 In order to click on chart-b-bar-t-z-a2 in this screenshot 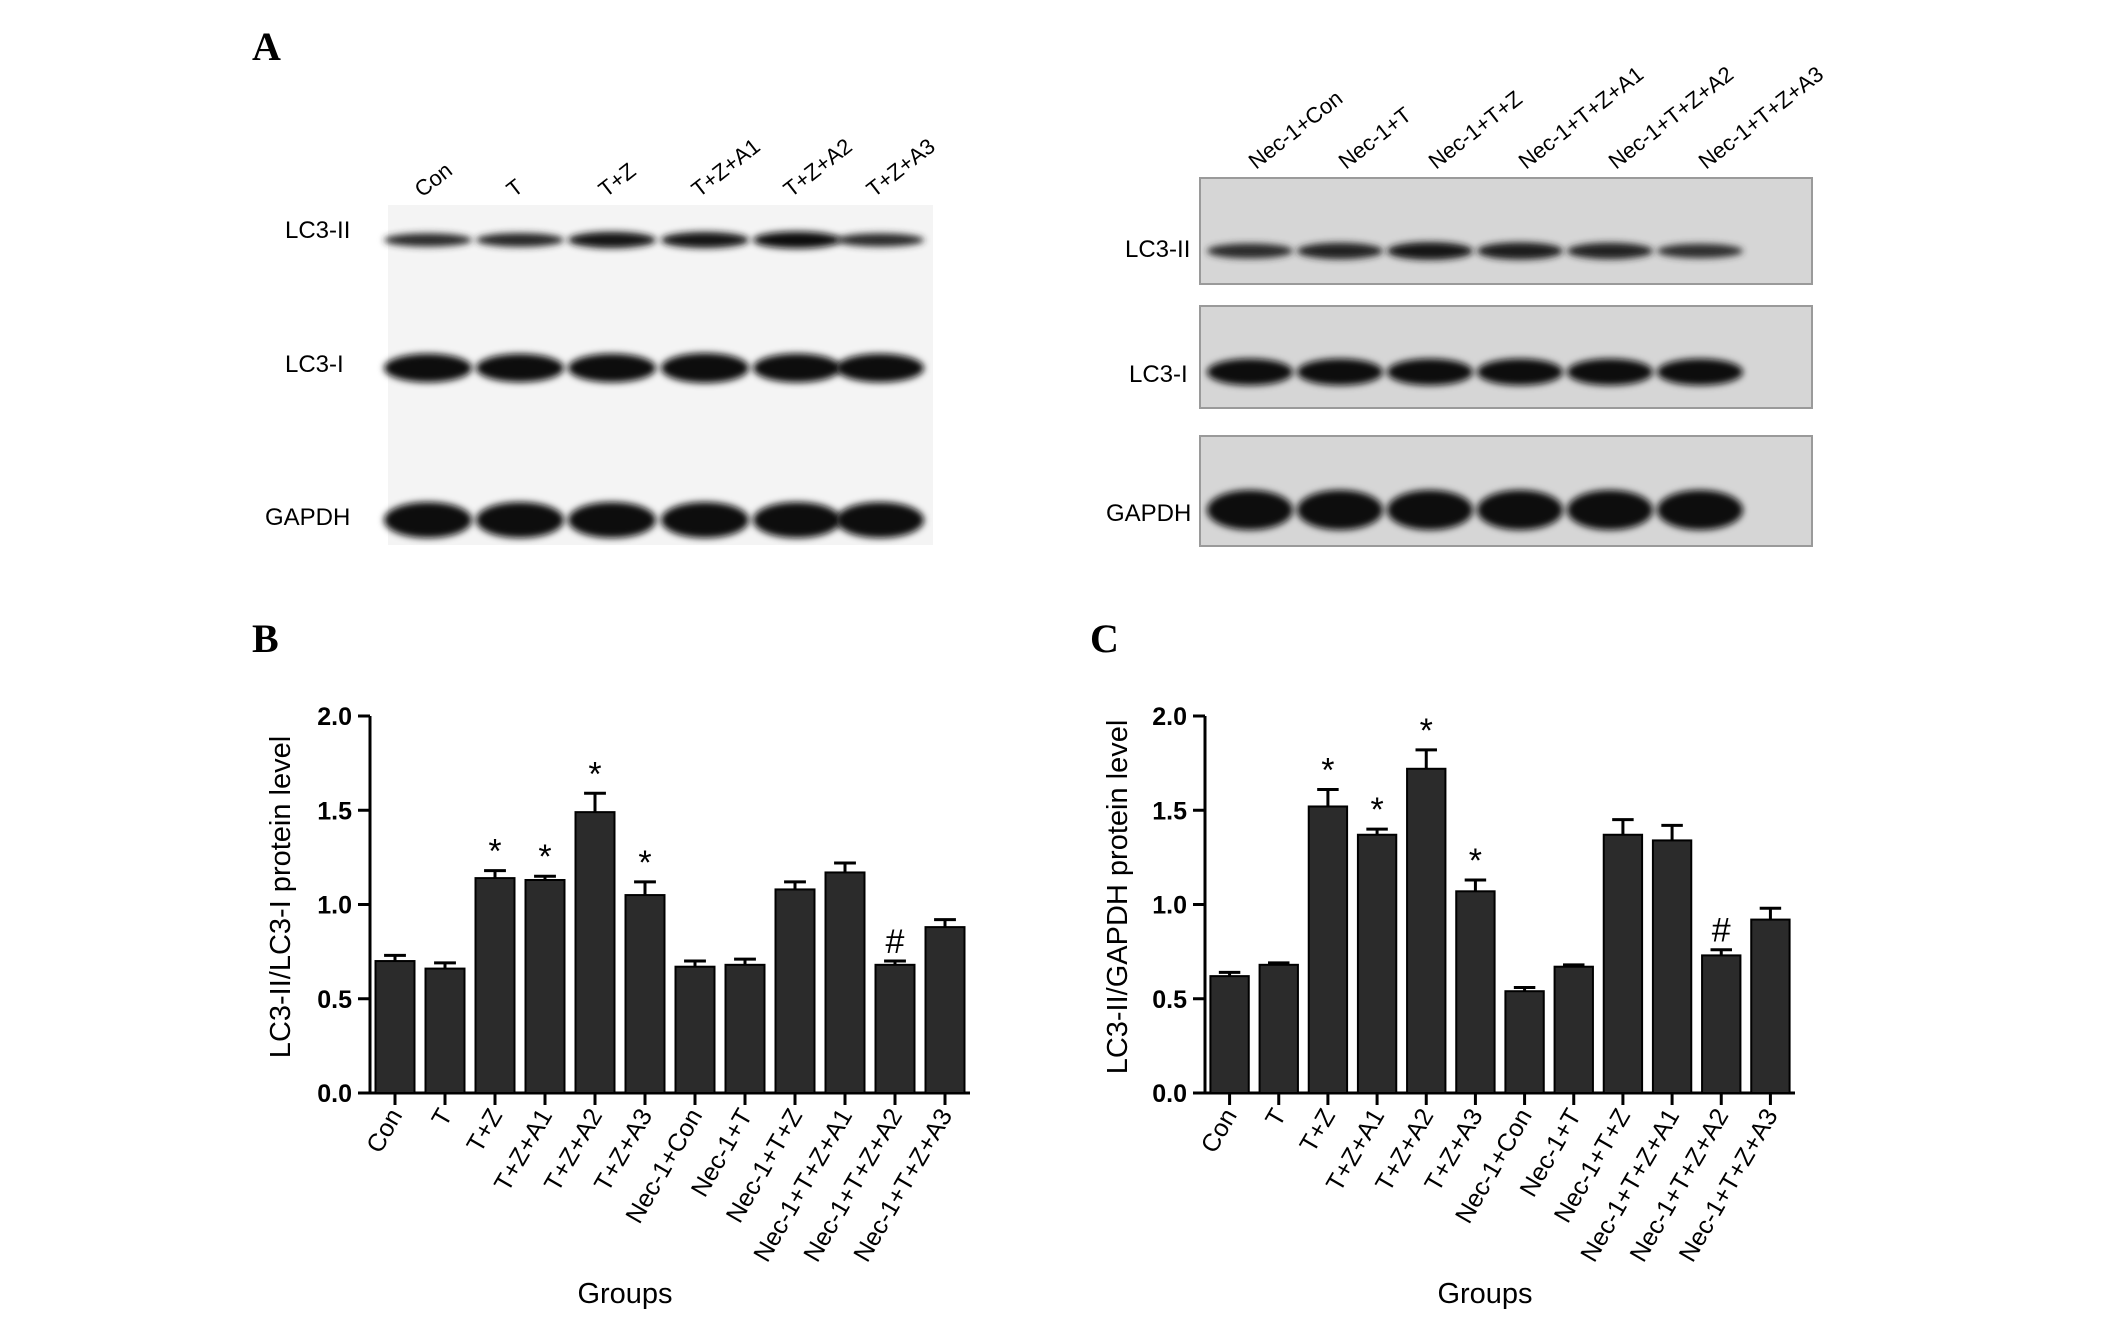, I will do `click(595, 952)`.